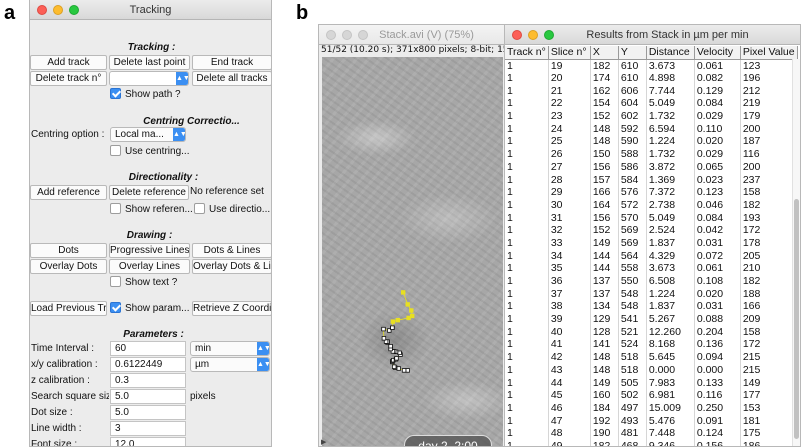 This screenshot has height=447, width=801. What do you see at coordinates (651, 442) in the screenshot?
I see `table-row: 1 49 182 468 9.346 0.156 186` at bounding box center [651, 442].